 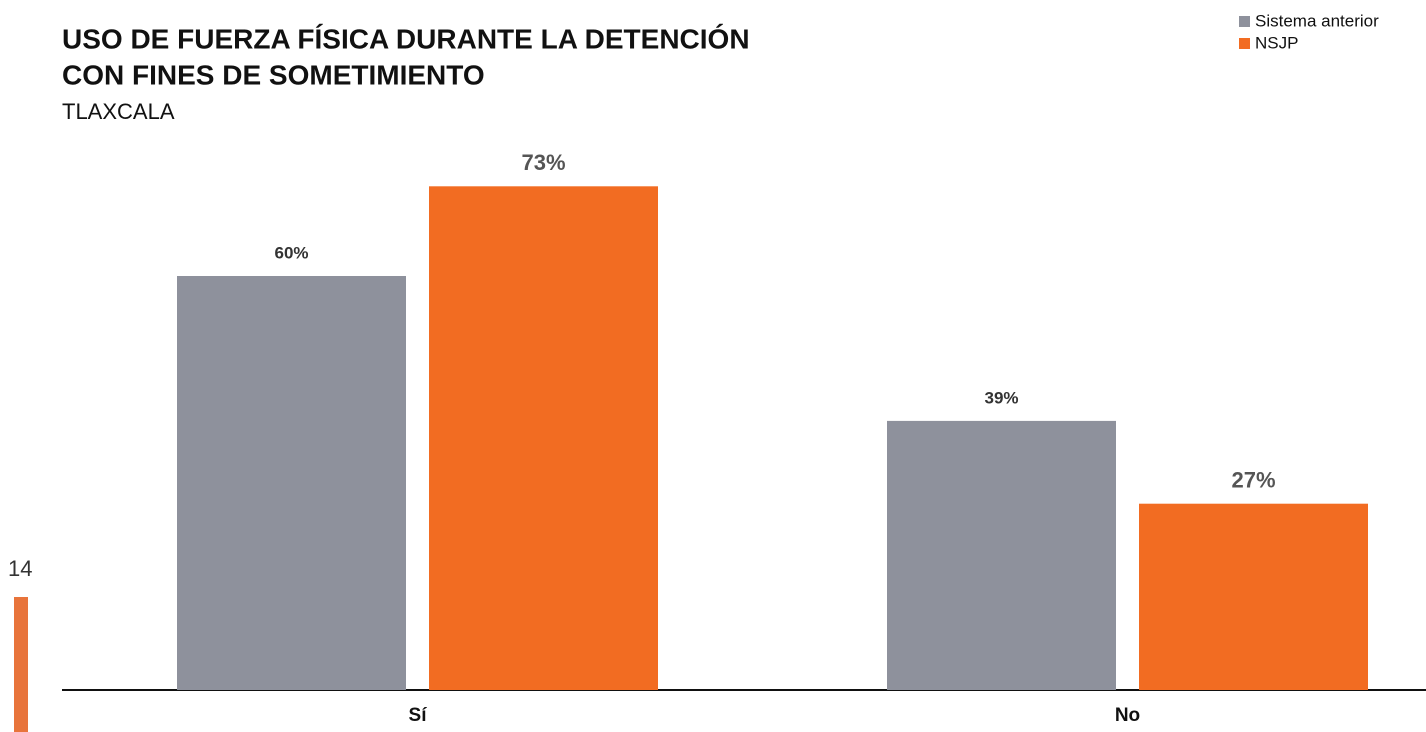 I want to click on data-label: 60%, so click(x=291, y=252).